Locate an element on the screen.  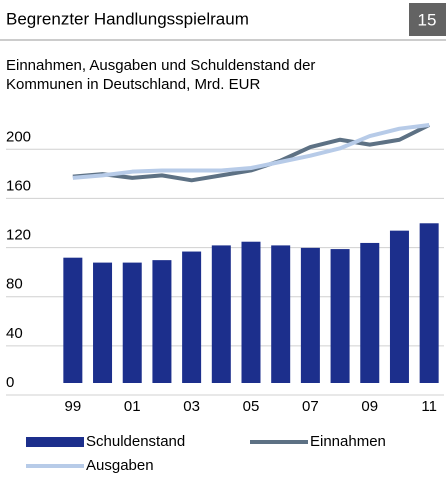
x-tick-label: 01 is located at coordinates (132, 406).